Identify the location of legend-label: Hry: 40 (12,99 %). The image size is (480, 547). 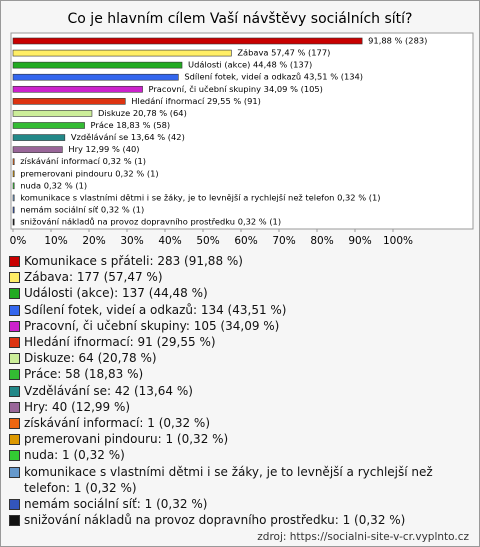
(77, 406).